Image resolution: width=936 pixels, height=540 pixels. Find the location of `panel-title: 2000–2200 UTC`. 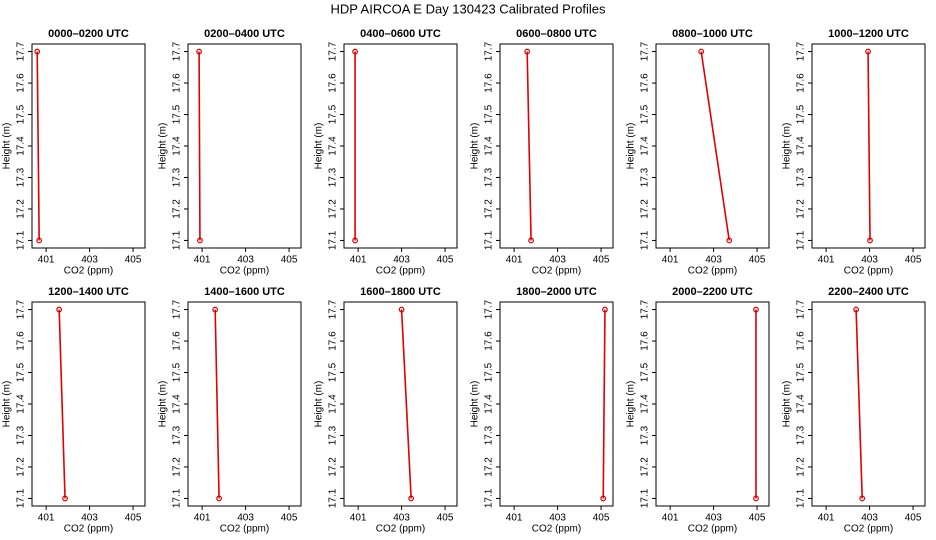

panel-title: 2000–2200 UTC is located at coordinates (712, 292).